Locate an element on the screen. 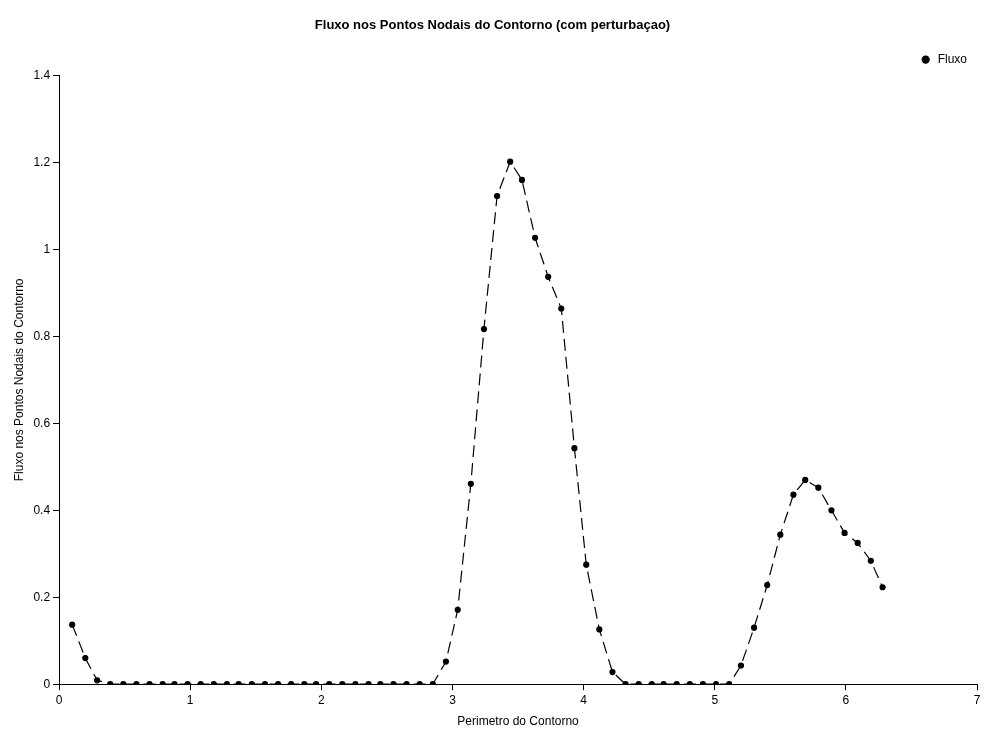 This screenshot has height=743, width=1005. x-tick-label: 2 is located at coordinates (321, 699).